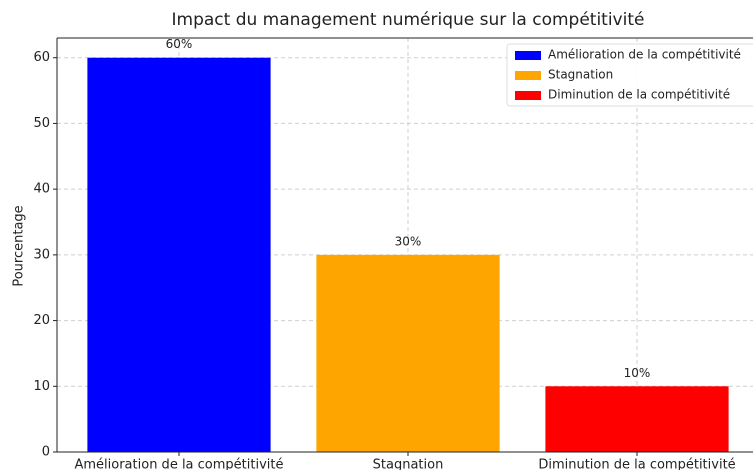  I want to click on legend-label: Stagnation, so click(580, 75).